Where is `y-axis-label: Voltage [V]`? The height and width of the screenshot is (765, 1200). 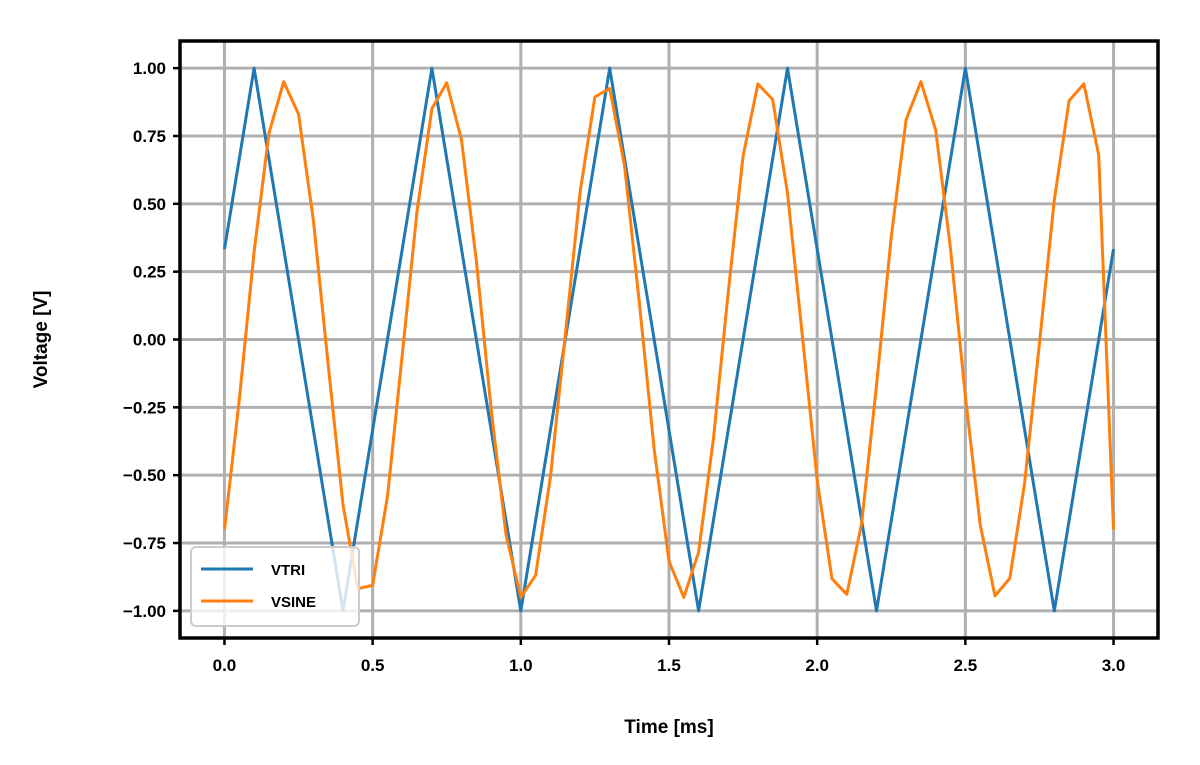 y-axis-label: Voltage [V] is located at coordinates (41, 340).